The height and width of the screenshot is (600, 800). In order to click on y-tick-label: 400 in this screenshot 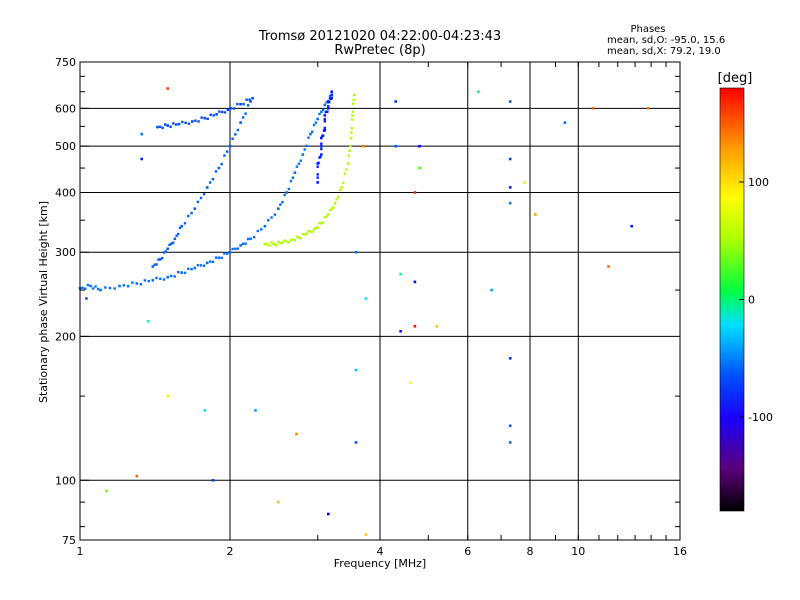, I will do `click(65, 192)`.